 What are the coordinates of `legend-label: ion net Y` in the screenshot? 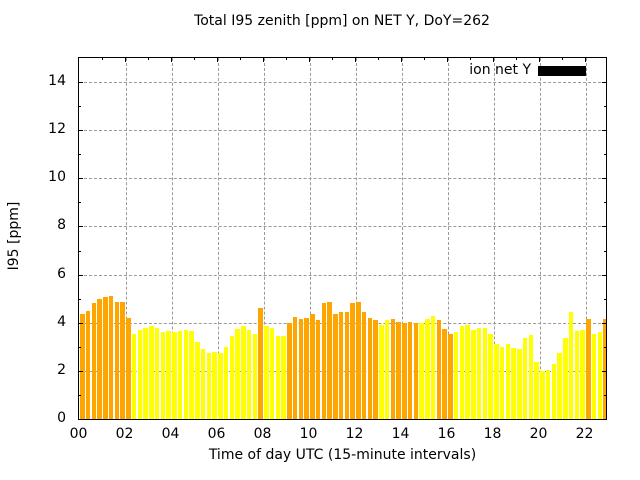 It's located at (500, 70).